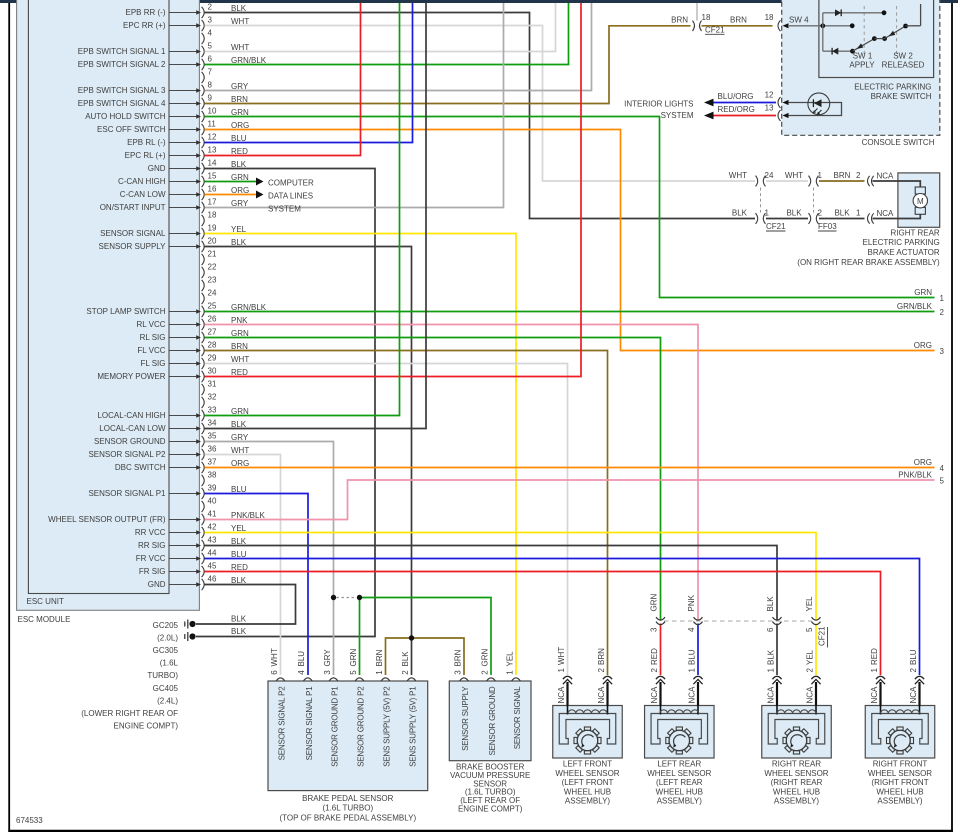  Describe the element at coordinates (212, 474) in the screenshot. I see `svg-text: 38` at that location.